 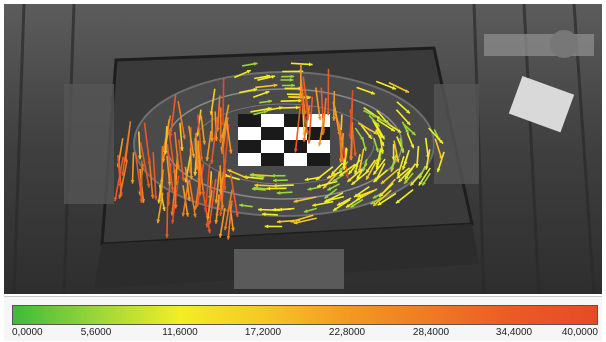 I want to click on colorbar-tick-label: 40,0000, so click(x=579, y=332).